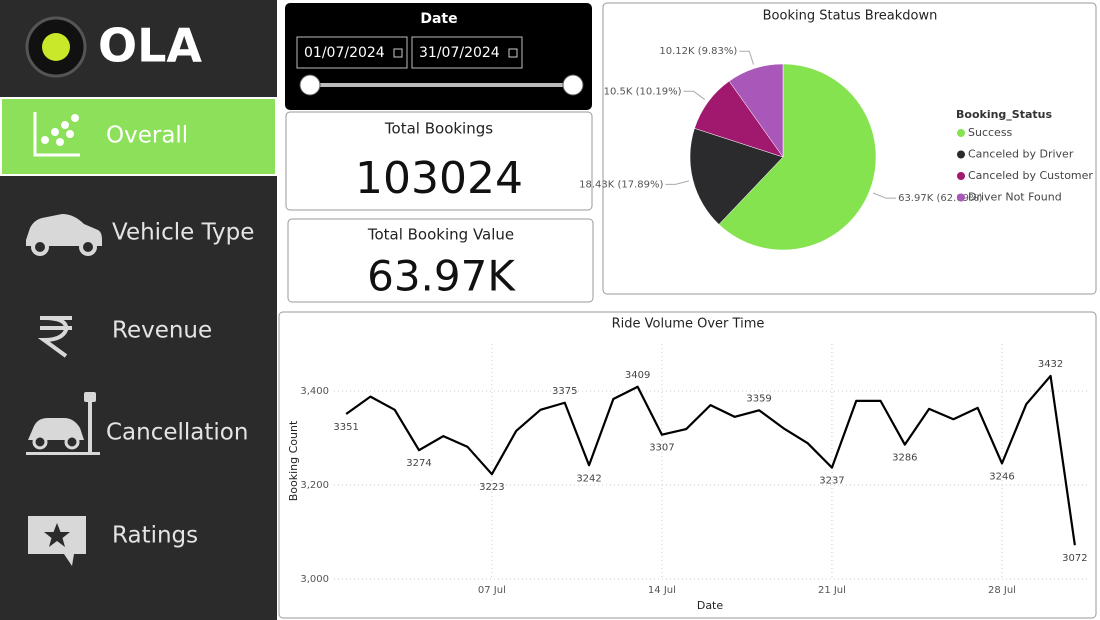 The image size is (1100, 620). What do you see at coordinates (1030, 175) in the screenshot?
I see `legend-label: Canceled by Customer` at bounding box center [1030, 175].